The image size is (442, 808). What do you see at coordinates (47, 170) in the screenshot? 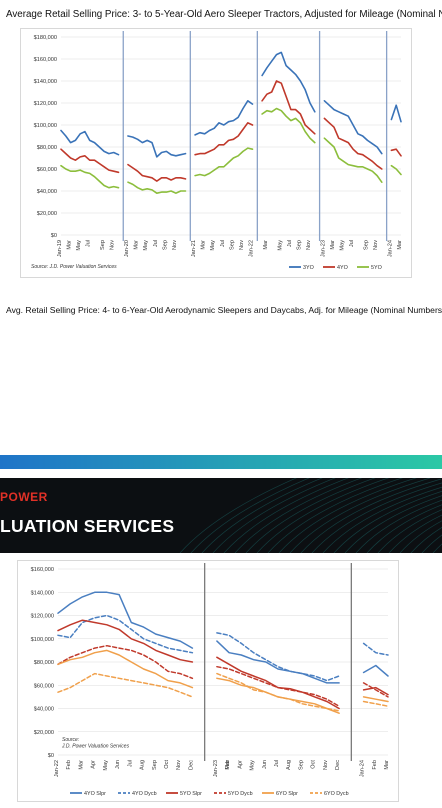
I see `y-tick-label: $60,000` at bounding box center [47, 170].